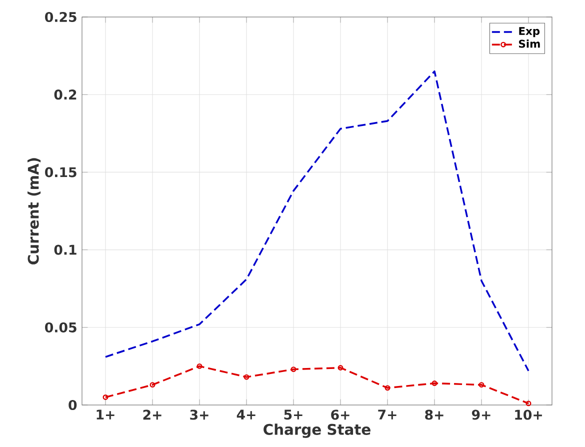 The image size is (585, 447). What do you see at coordinates (34, 211) in the screenshot?
I see `y-axis-title: Current (mA)` at bounding box center [34, 211].